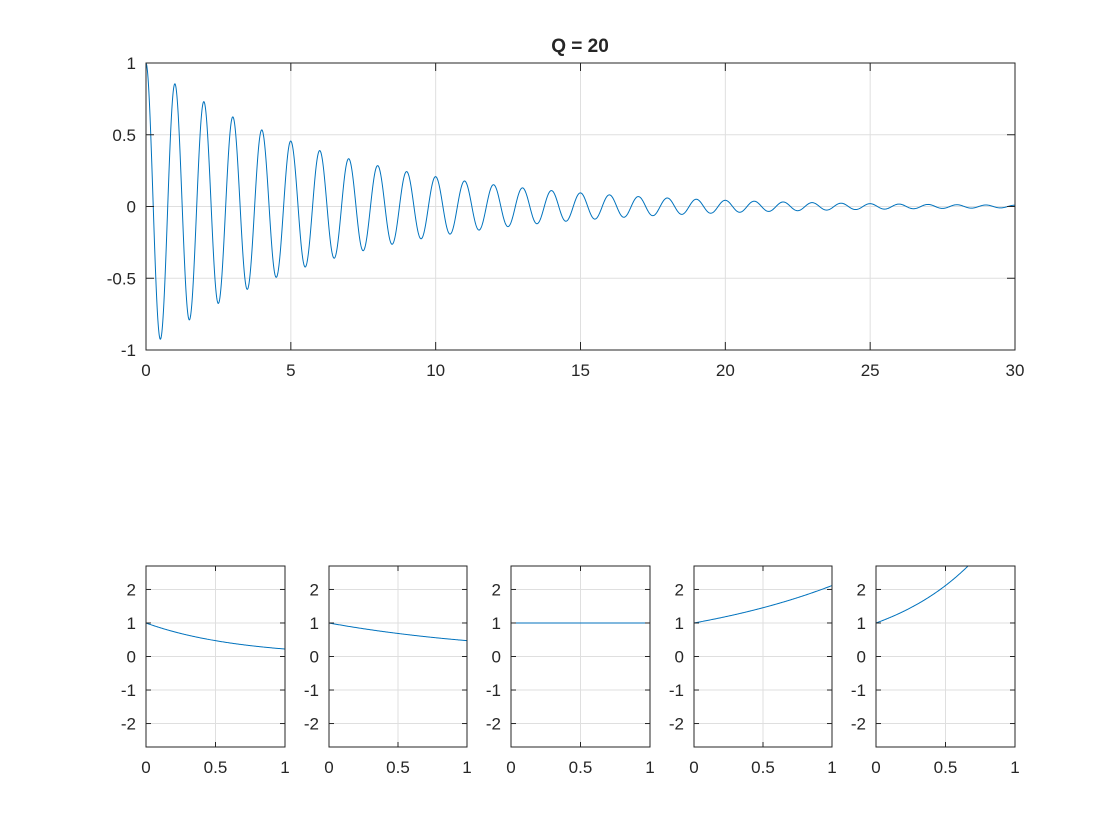 Image resolution: width=1120 pixels, height=840 pixels. Describe the element at coordinates (435, 370) in the screenshot. I see `x-tick-label: 10` at that location.